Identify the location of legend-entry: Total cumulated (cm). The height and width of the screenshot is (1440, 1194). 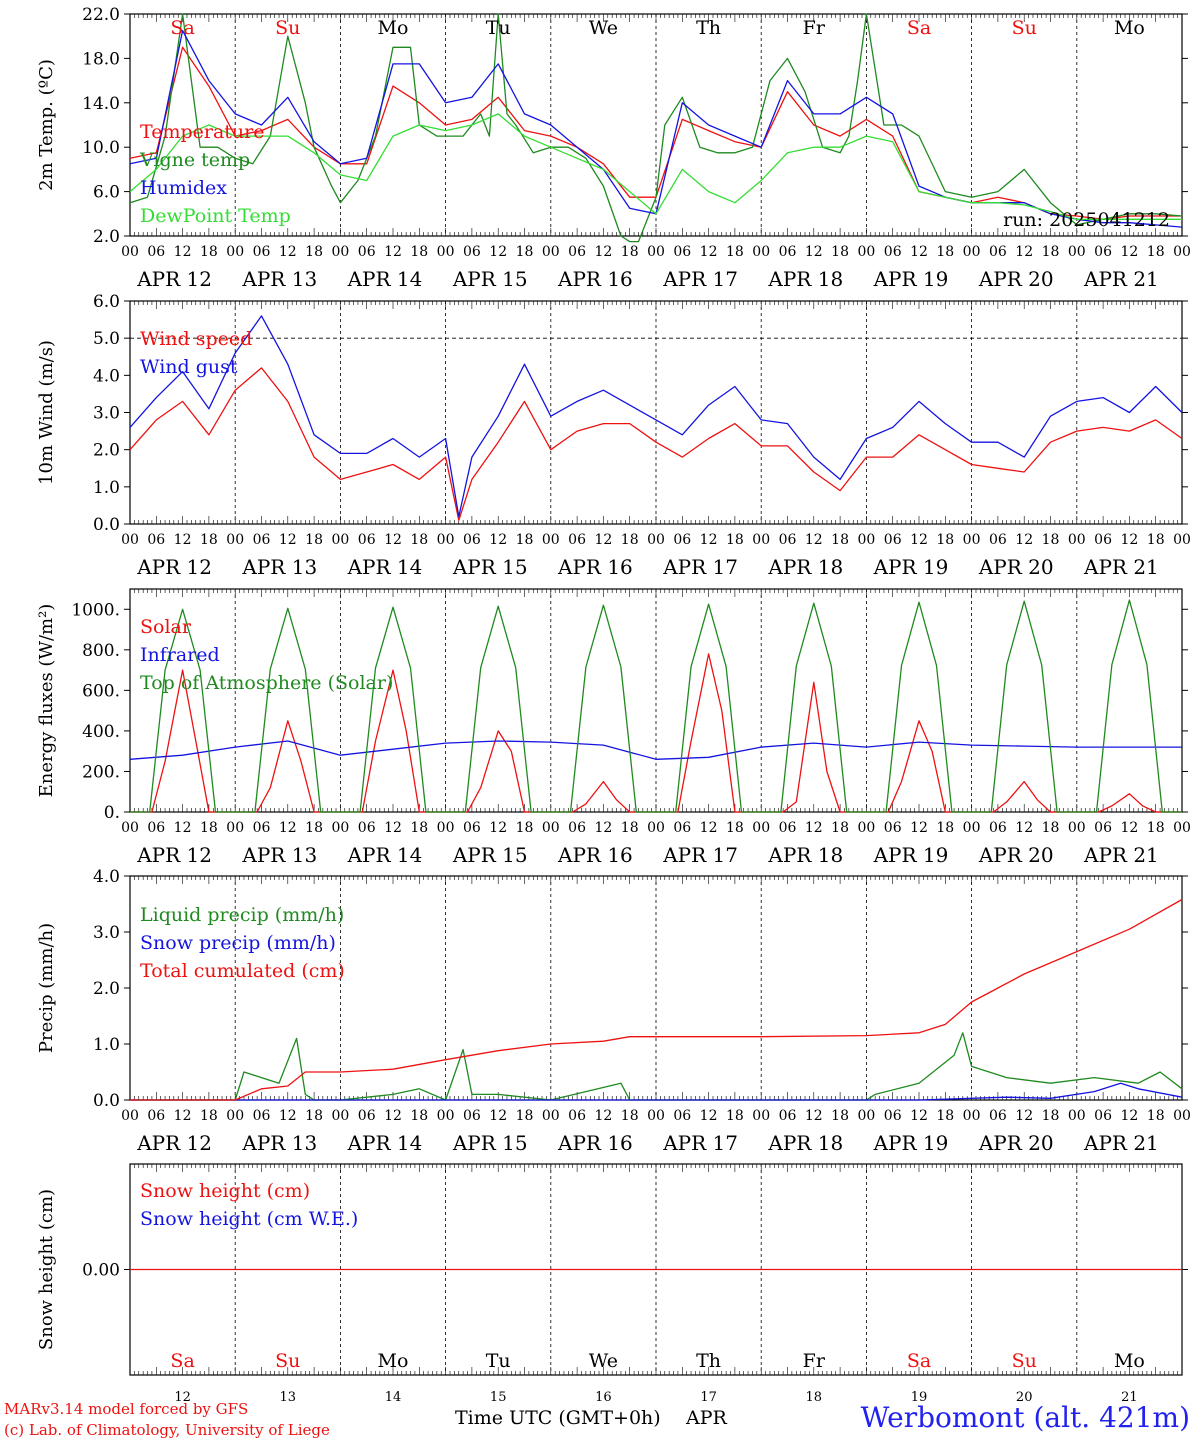
(242, 971).